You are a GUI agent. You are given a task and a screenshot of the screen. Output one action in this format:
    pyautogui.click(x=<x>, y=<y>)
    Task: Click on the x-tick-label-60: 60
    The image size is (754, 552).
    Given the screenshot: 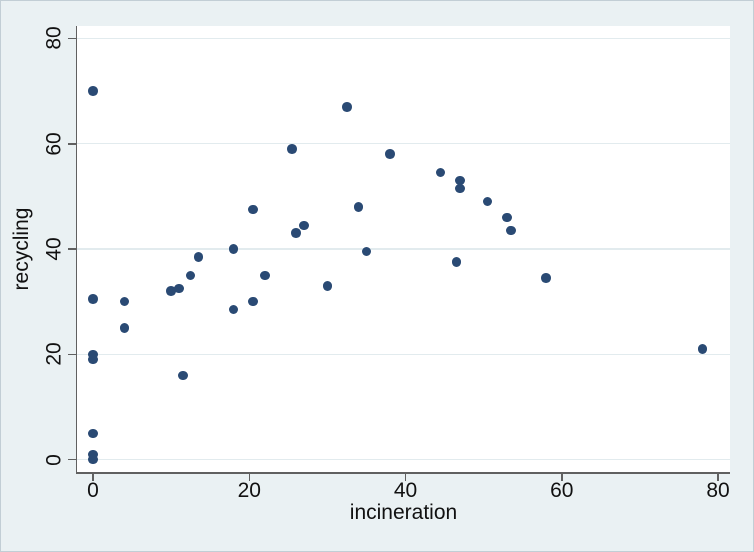 What is the action you would take?
    pyautogui.click(x=562, y=490)
    